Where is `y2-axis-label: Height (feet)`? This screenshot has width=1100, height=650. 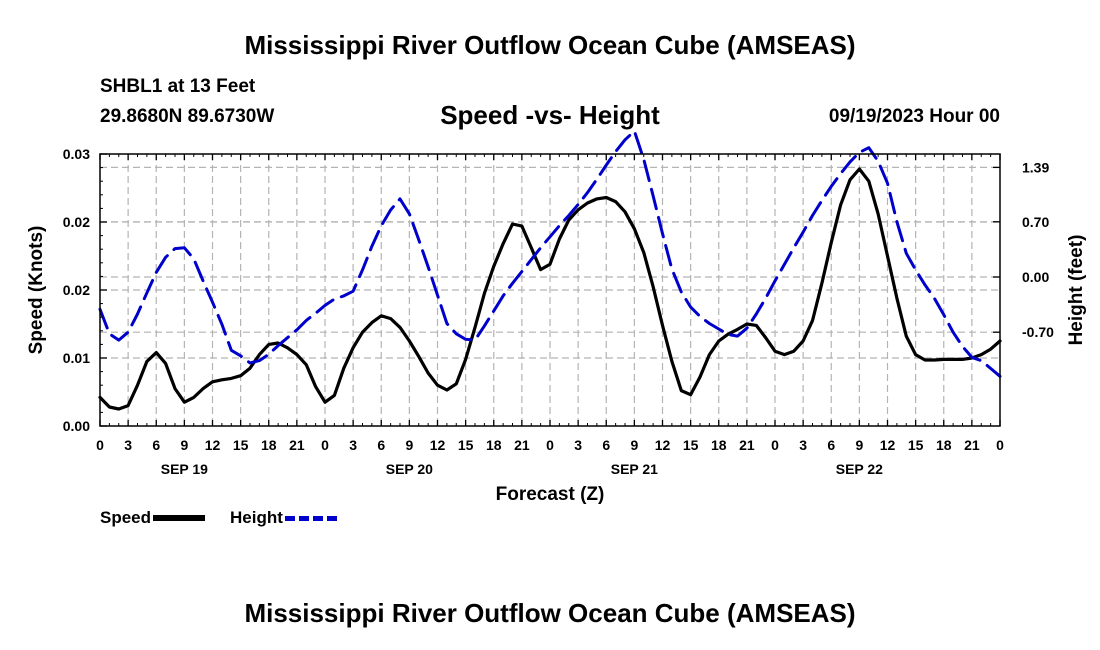
y2-axis-label: Height (feet) is located at coordinates (1076, 290).